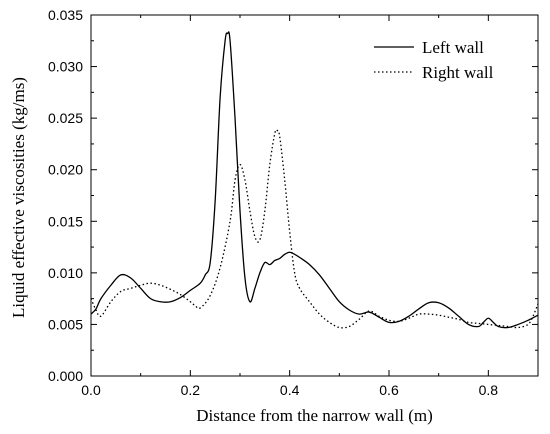 The width and height of the screenshot is (550, 434). Describe the element at coordinates (489, 390) in the screenshot. I see `x-tick-label: 0.8` at that location.